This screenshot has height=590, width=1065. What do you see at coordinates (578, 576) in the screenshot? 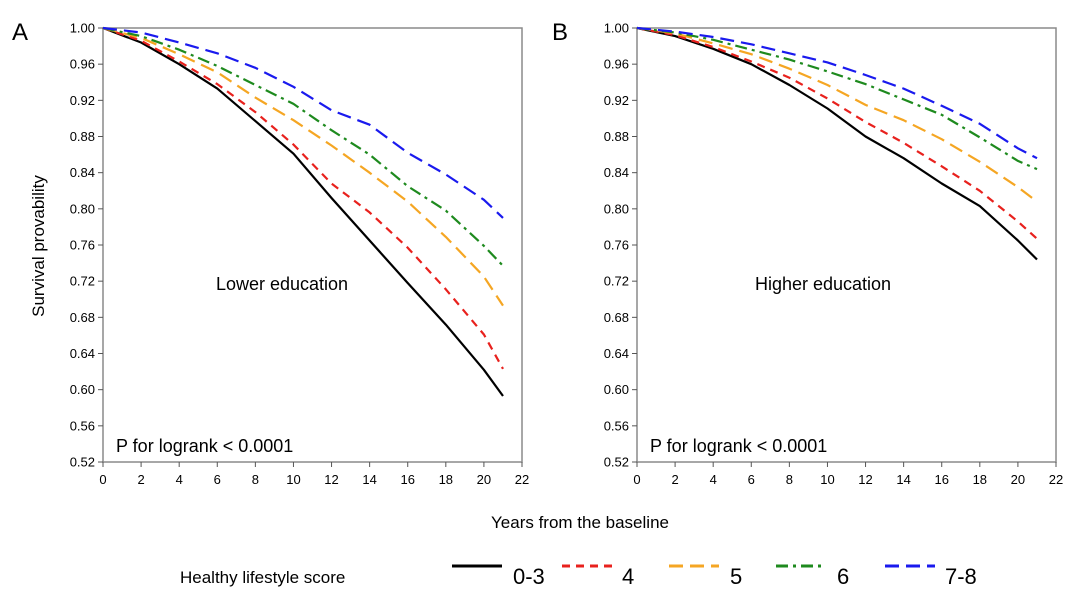
I see `legend: Healthy lifestyle score 0-3 4 5 6 7-8` at bounding box center [578, 576].